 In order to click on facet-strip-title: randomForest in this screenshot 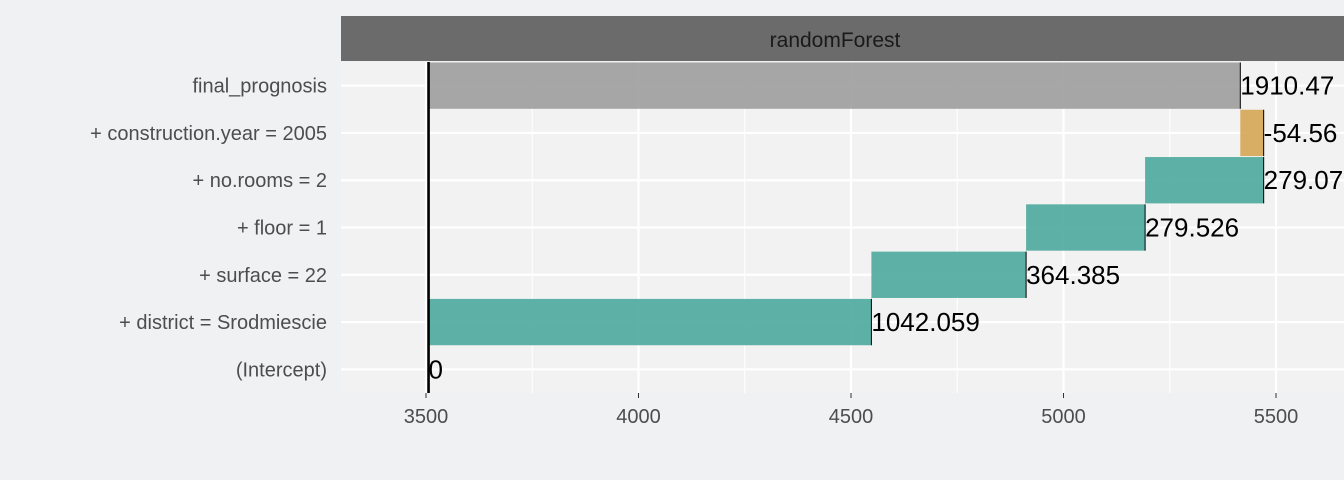, I will do `click(835, 40)`.